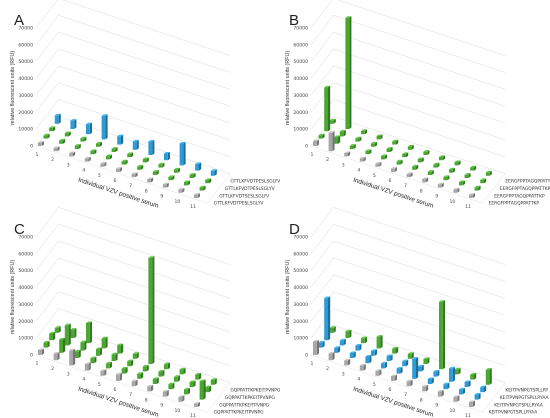 The image size is (550, 418). What do you see at coordinates (213, 381) in the screenshot?
I see `bar-s4-c11` at bounding box center [213, 381].